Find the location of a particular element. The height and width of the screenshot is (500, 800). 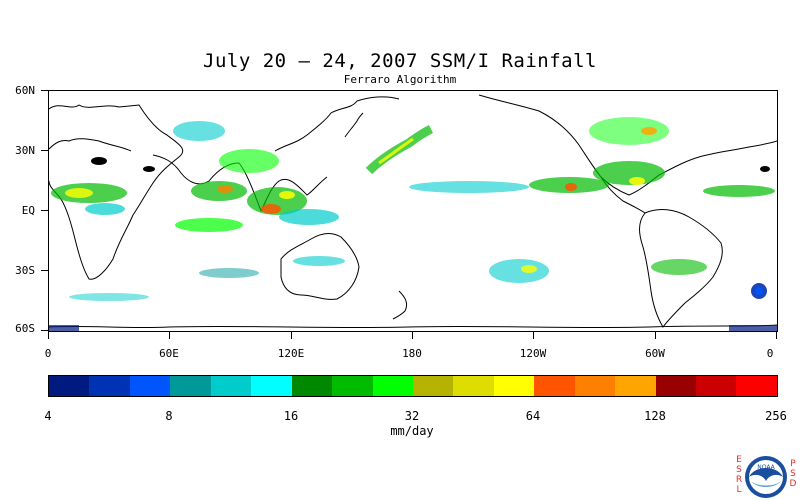

colorbar-label: 4 is located at coordinates (48, 416).